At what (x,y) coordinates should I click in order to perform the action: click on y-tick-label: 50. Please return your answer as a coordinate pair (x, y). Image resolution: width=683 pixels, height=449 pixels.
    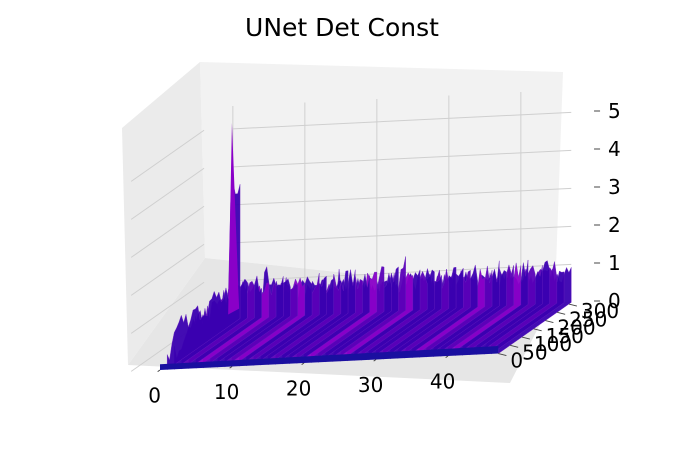
    Looking at the image, I should click on (534, 352).